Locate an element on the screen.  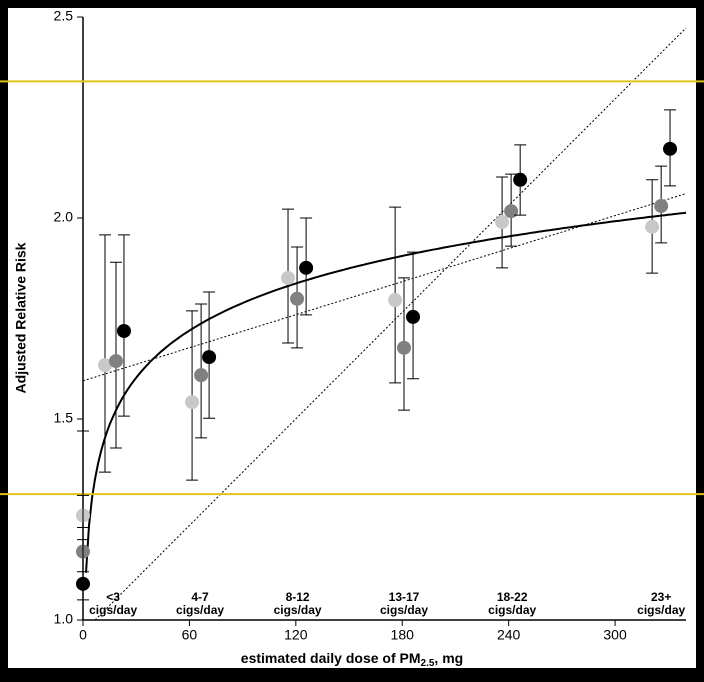
group-label: 23+ is located at coordinates (661, 597).